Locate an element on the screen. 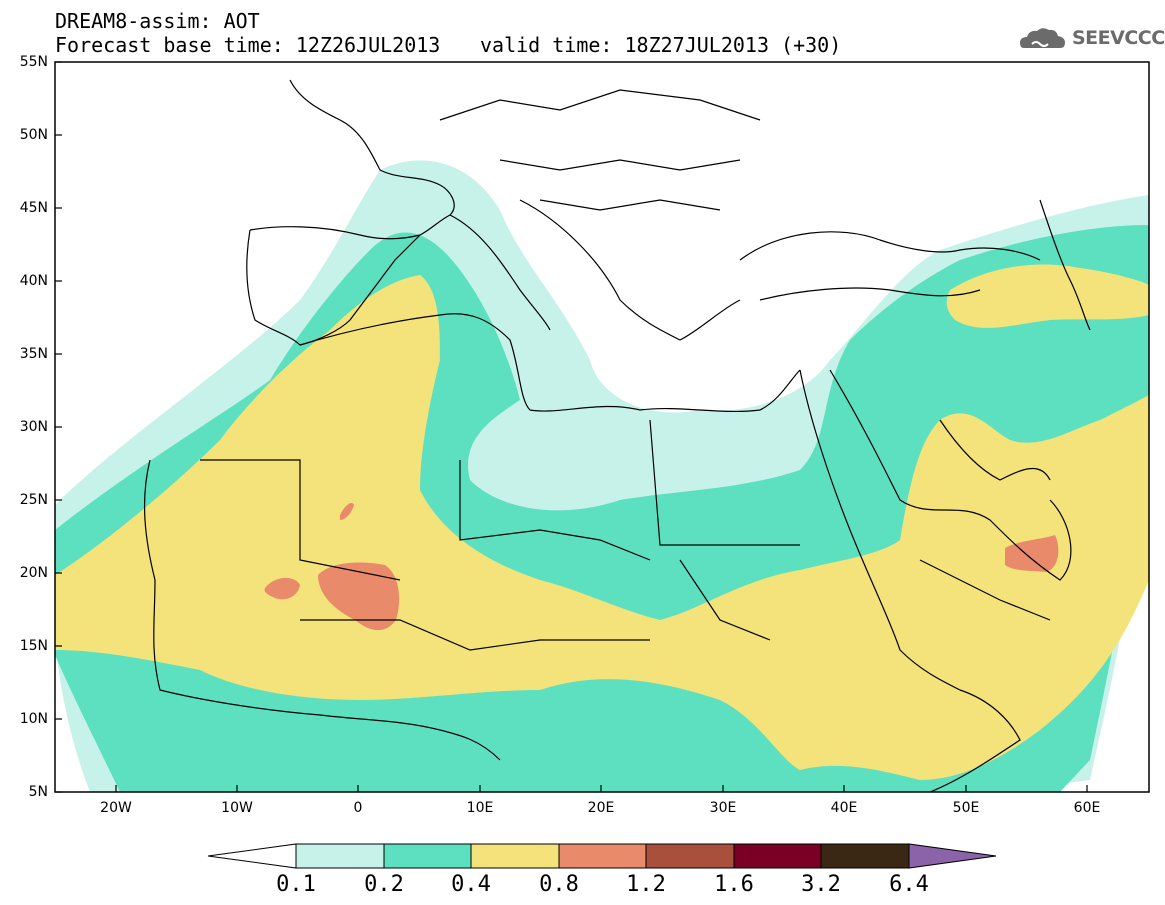 The image size is (1165, 905). lon-label-10e: 10E is located at coordinates (480, 808).